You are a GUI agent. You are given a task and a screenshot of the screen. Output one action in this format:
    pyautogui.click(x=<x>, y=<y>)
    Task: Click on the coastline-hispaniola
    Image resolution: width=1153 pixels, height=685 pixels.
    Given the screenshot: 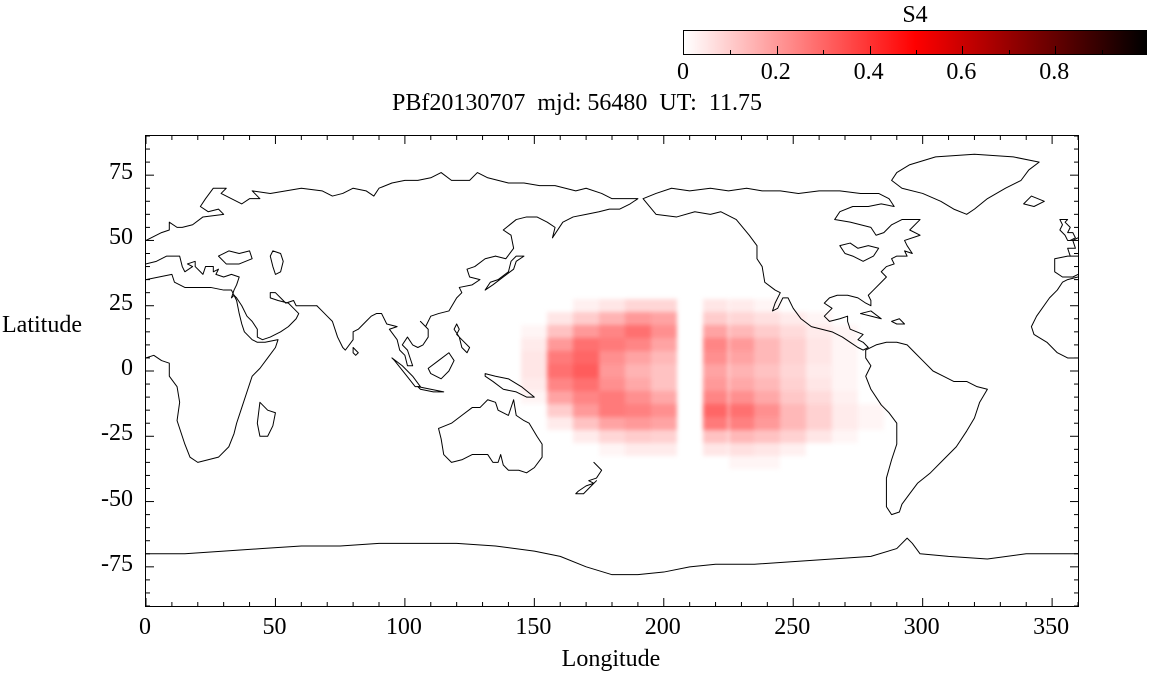 What is the action you would take?
    pyautogui.click(x=898, y=321)
    